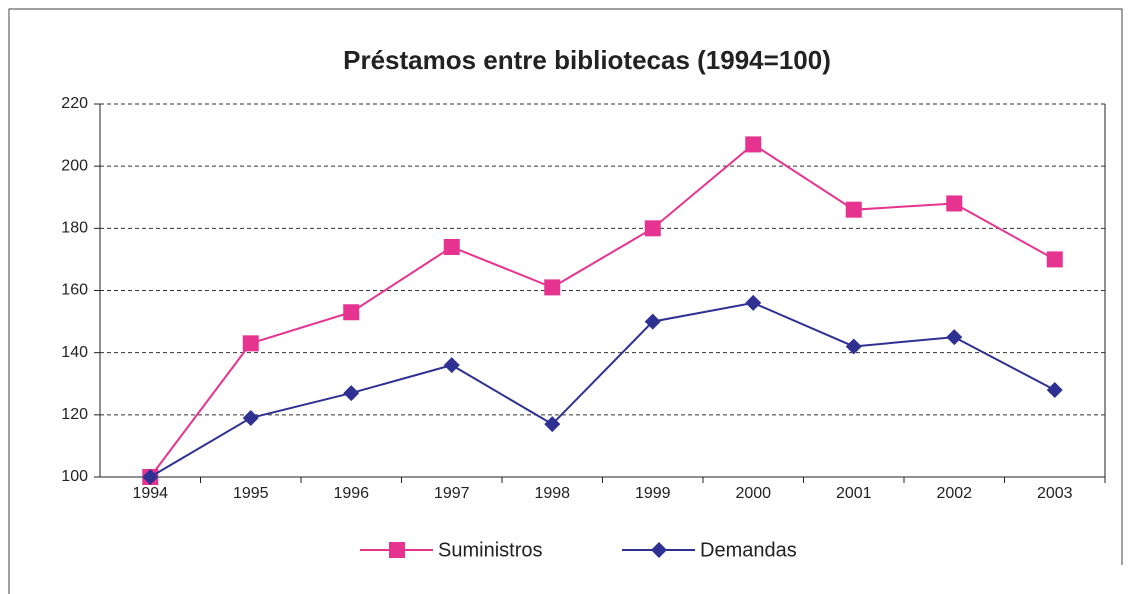  What do you see at coordinates (954, 493) in the screenshot?
I see `x-tick-label: 2002` at bounding box center [954, 493].